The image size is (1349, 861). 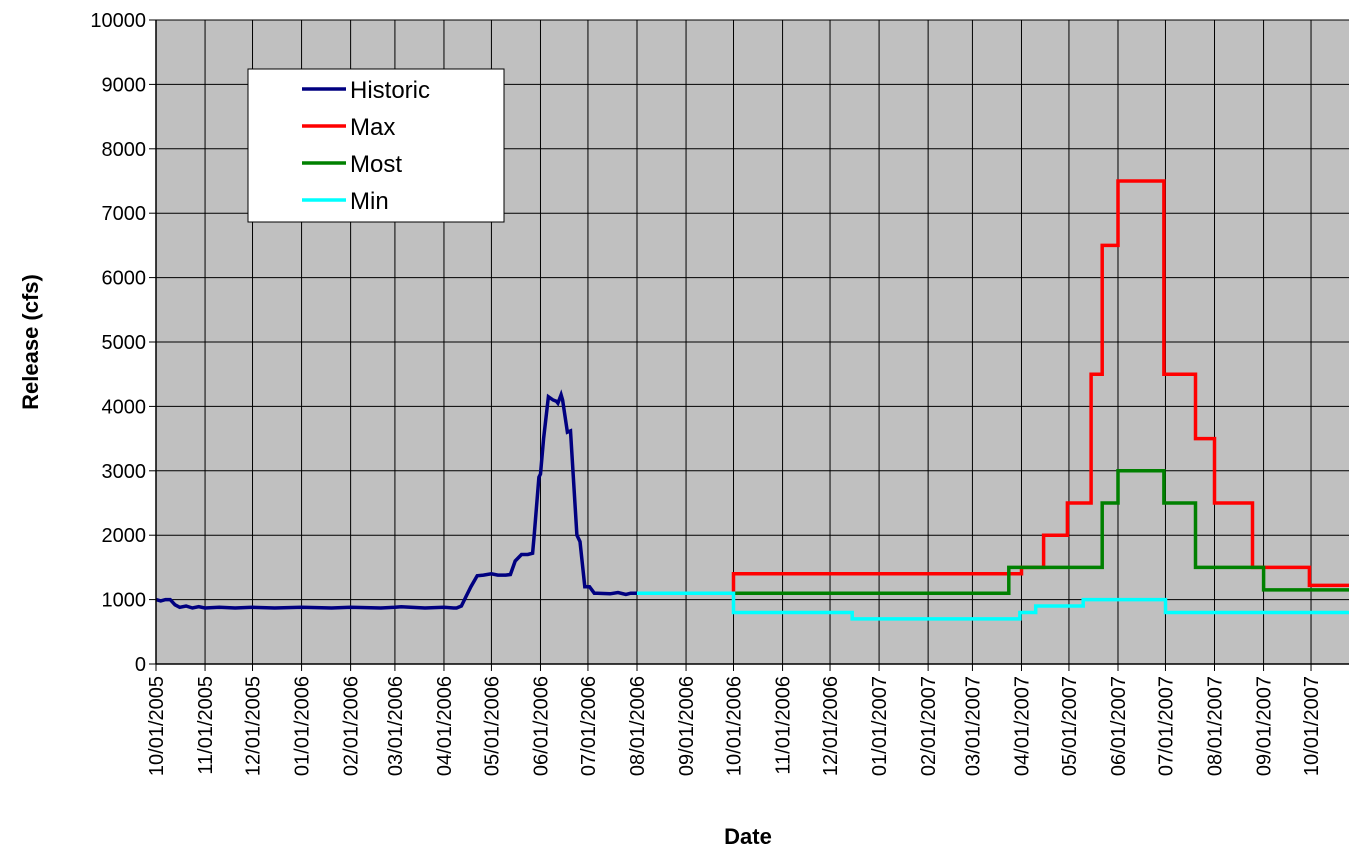 What do you see at coordinates (124, 85) in the screenshot?
I see `y-tick-label: 9000` at bounding box center [124, 85].